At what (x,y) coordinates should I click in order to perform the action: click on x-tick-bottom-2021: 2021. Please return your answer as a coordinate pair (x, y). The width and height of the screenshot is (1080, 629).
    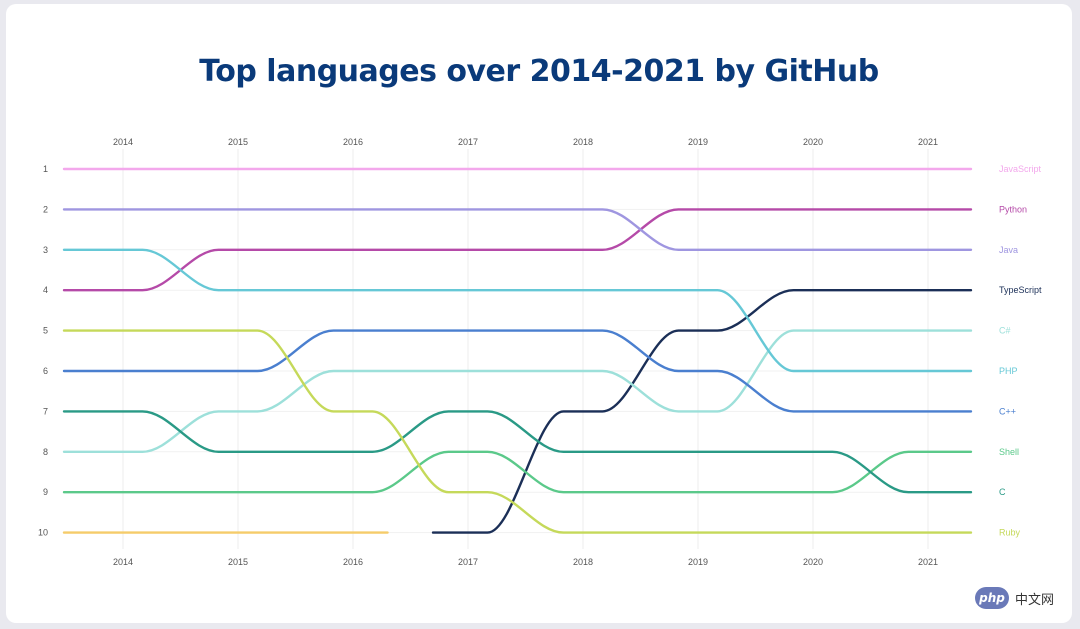
    Looking at the image, I should click on (928, 562).